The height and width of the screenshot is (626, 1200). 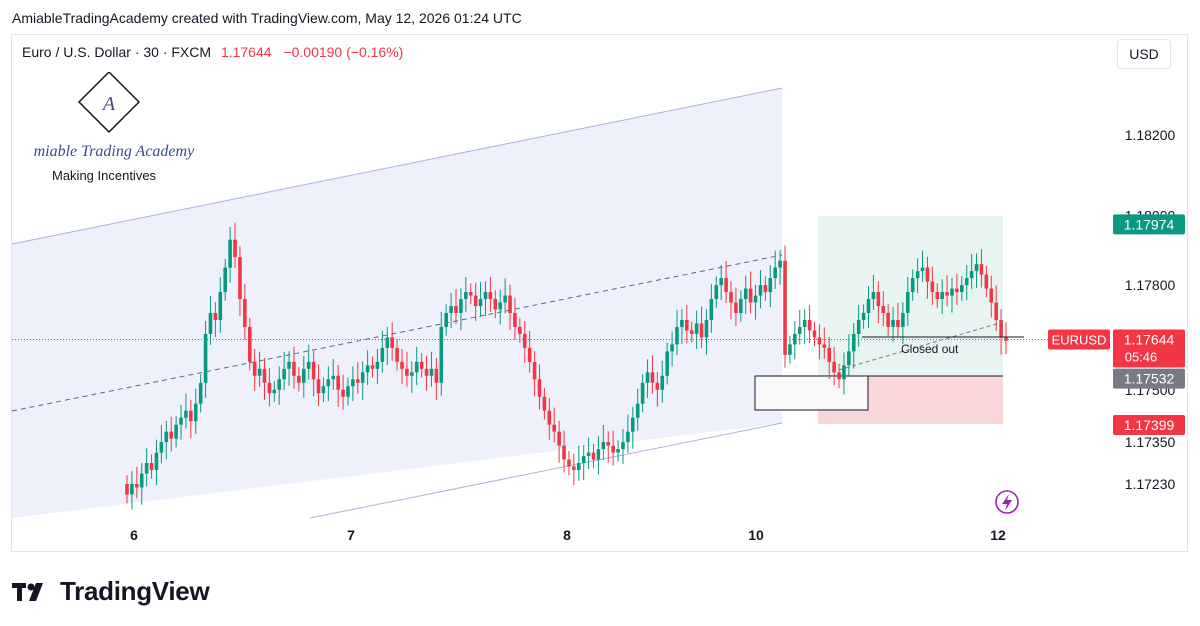 What do you see at coordinates (546, 470) in the screenshot?
I see `channel-lower-line` at bounding box center [546, 470].